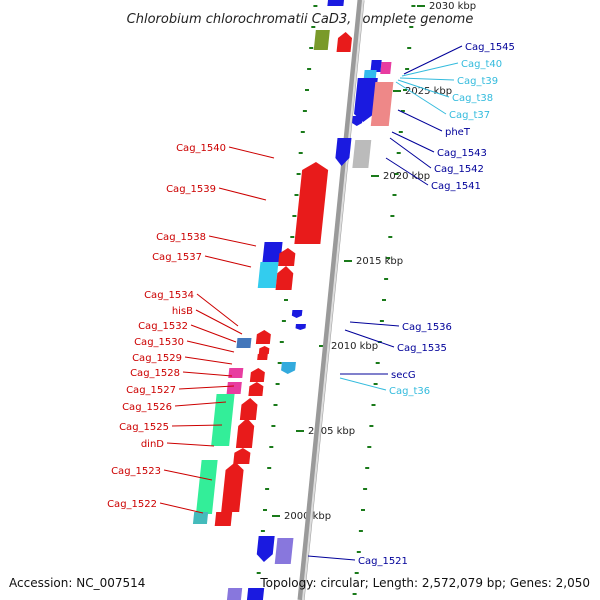 The image size is (600, 600). I want to click on backbone-highlight, so click(333, 300).